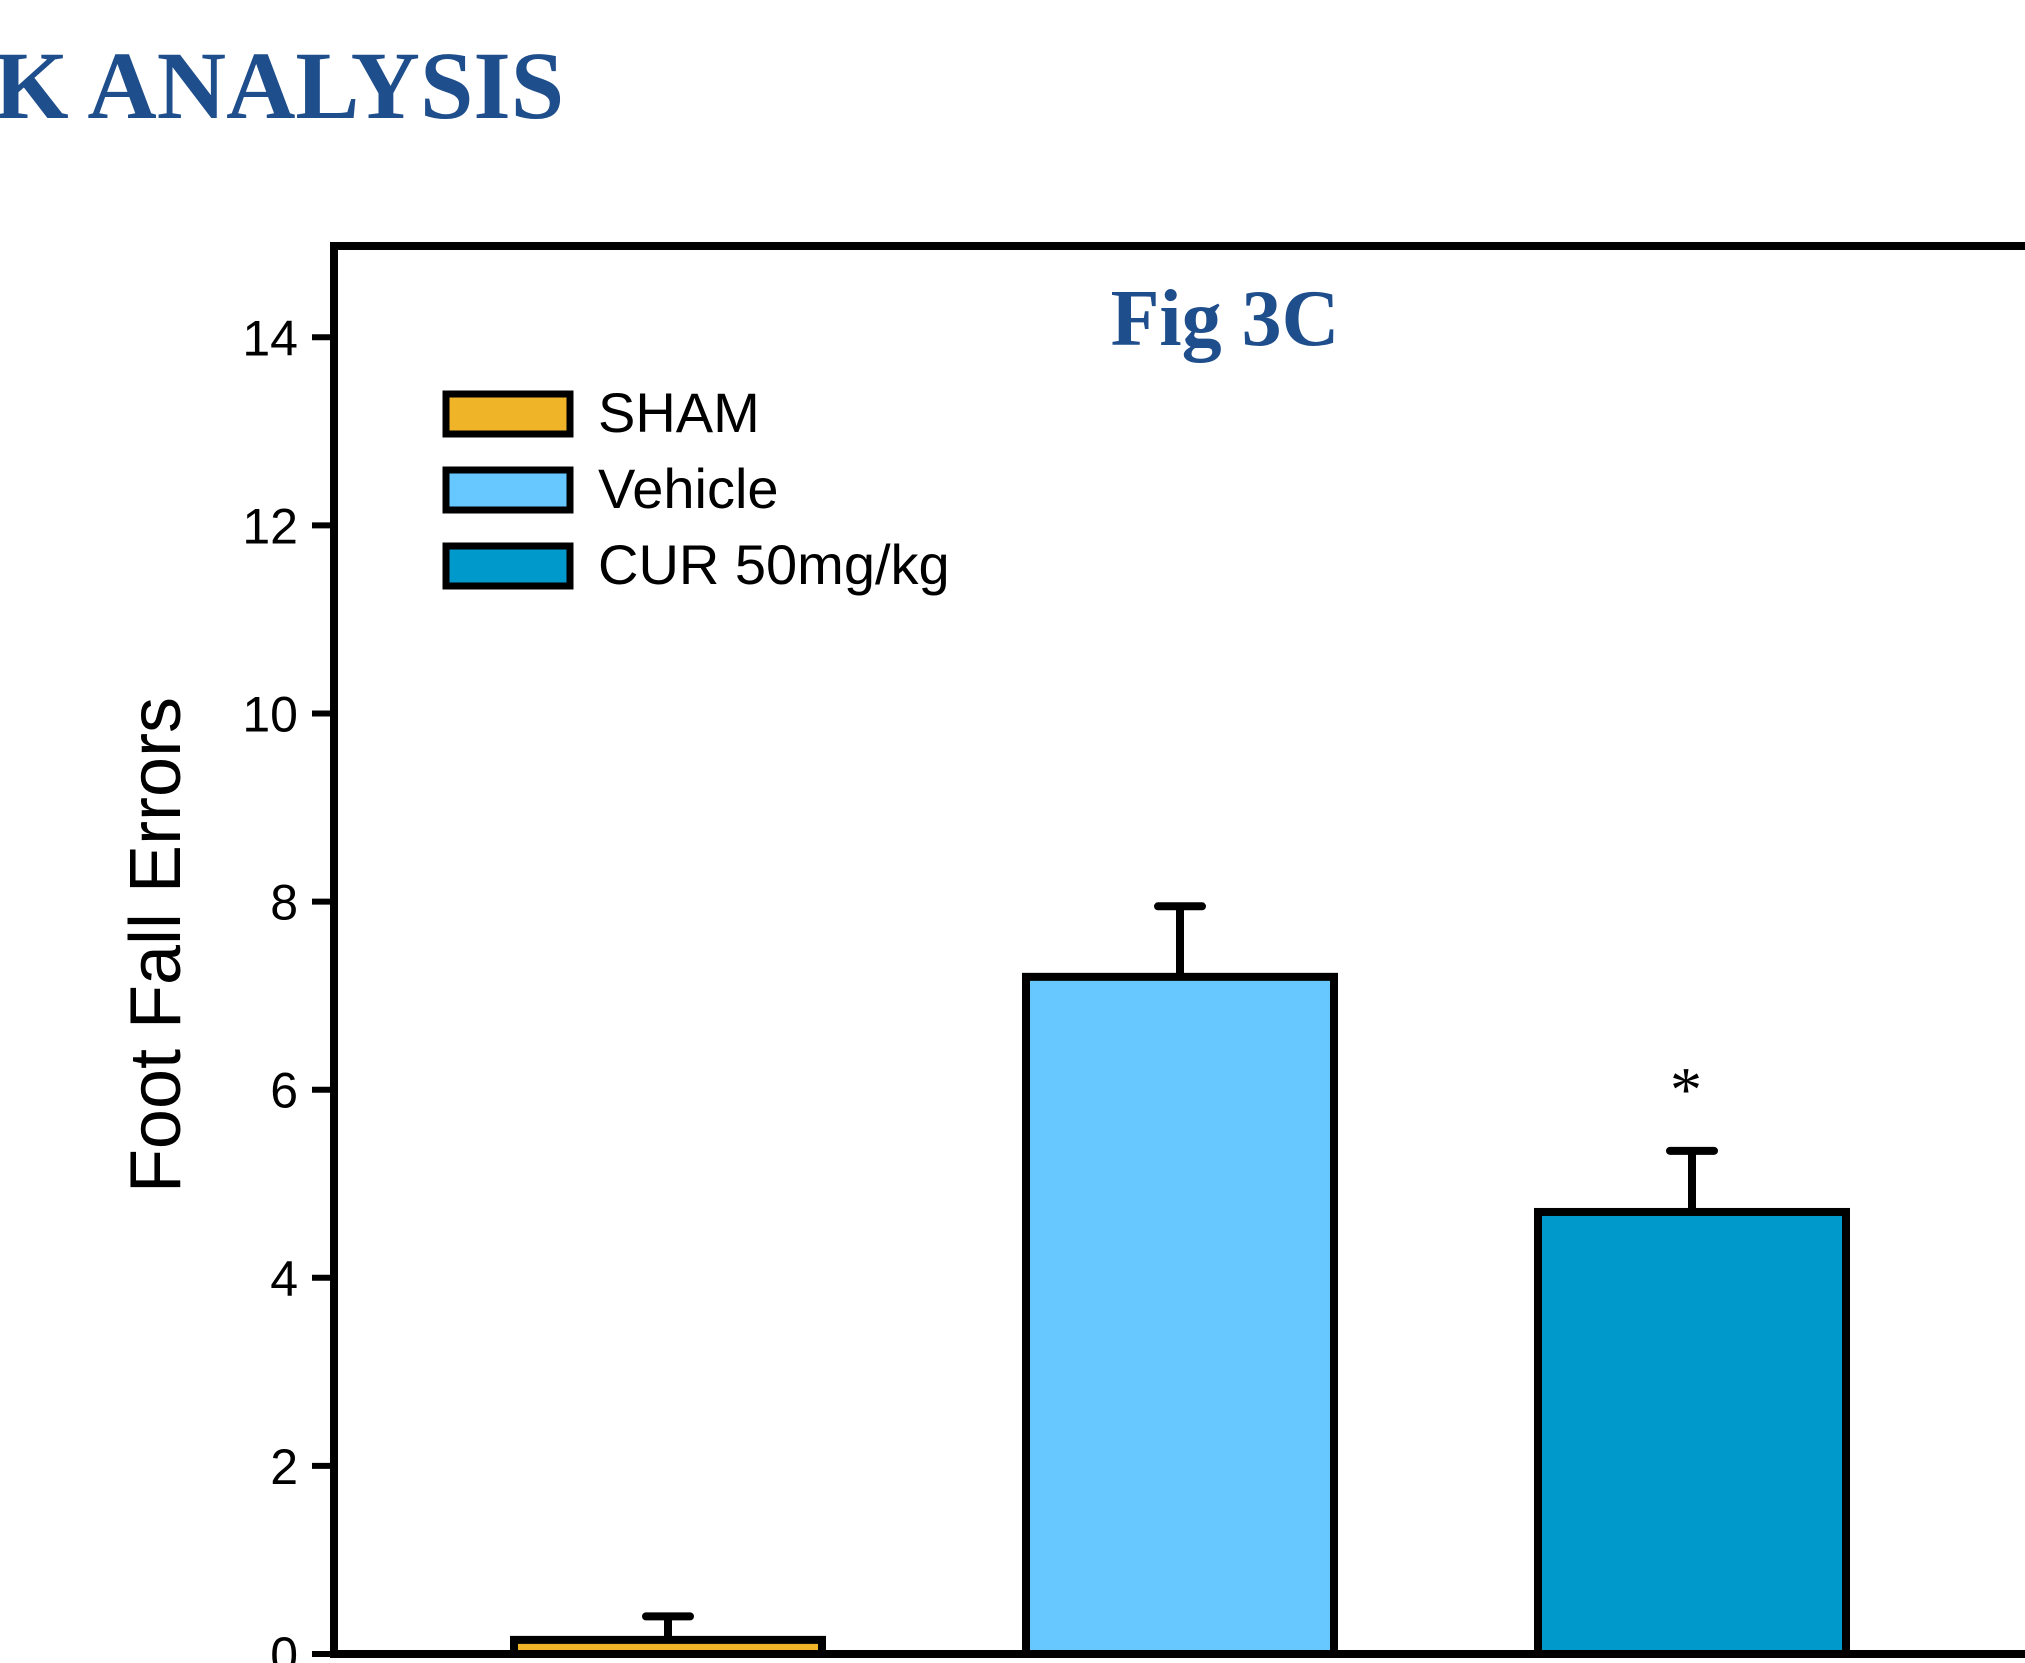  I want to click on legend-label-sham: SHAM, so click(679, 412).